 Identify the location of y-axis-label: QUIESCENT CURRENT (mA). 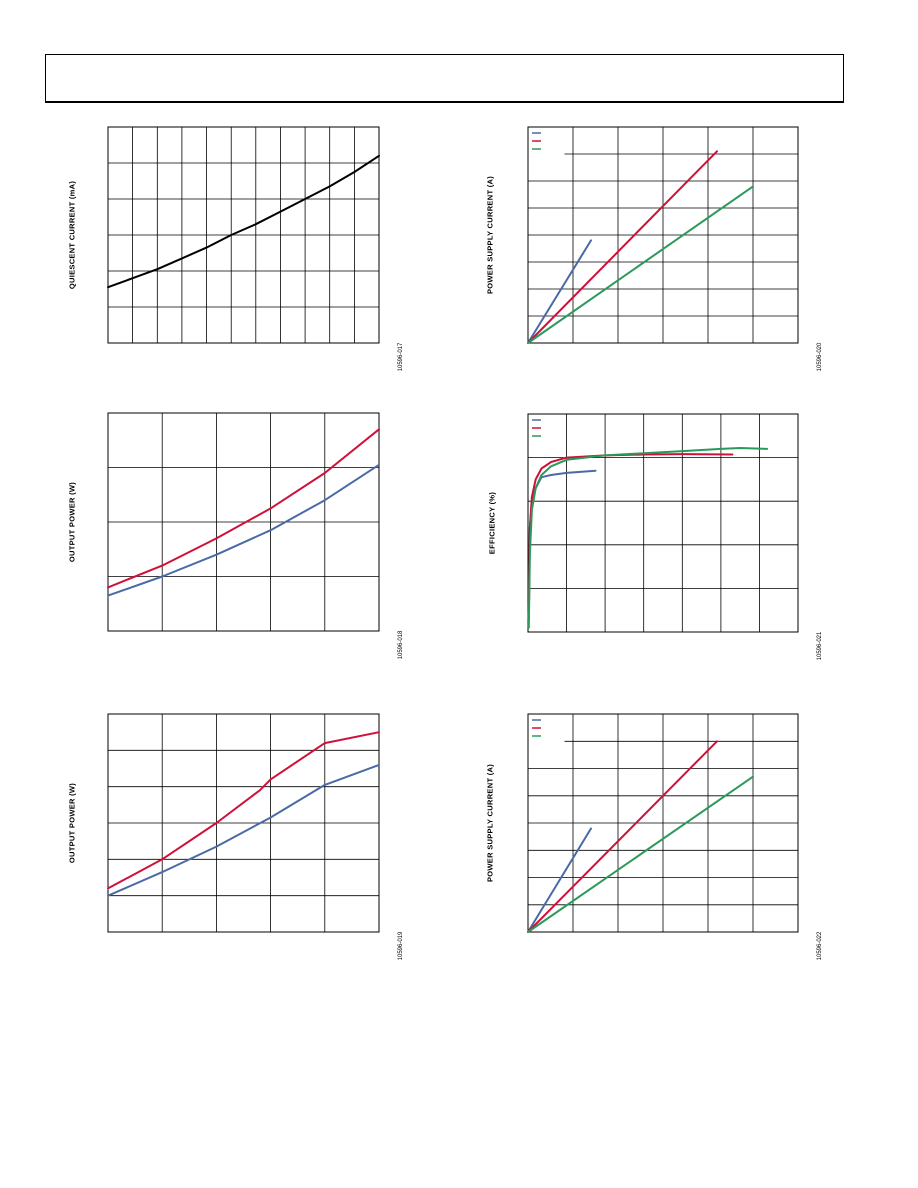
(72, 235).